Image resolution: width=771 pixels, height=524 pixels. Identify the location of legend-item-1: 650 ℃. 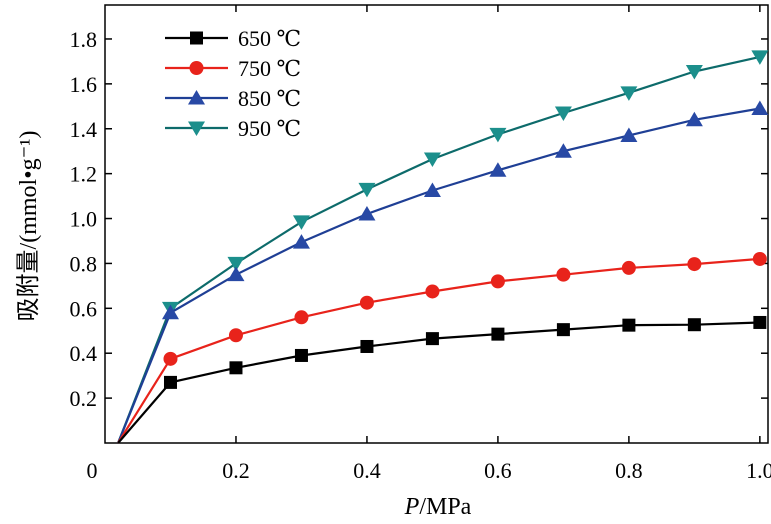
(233, 38).